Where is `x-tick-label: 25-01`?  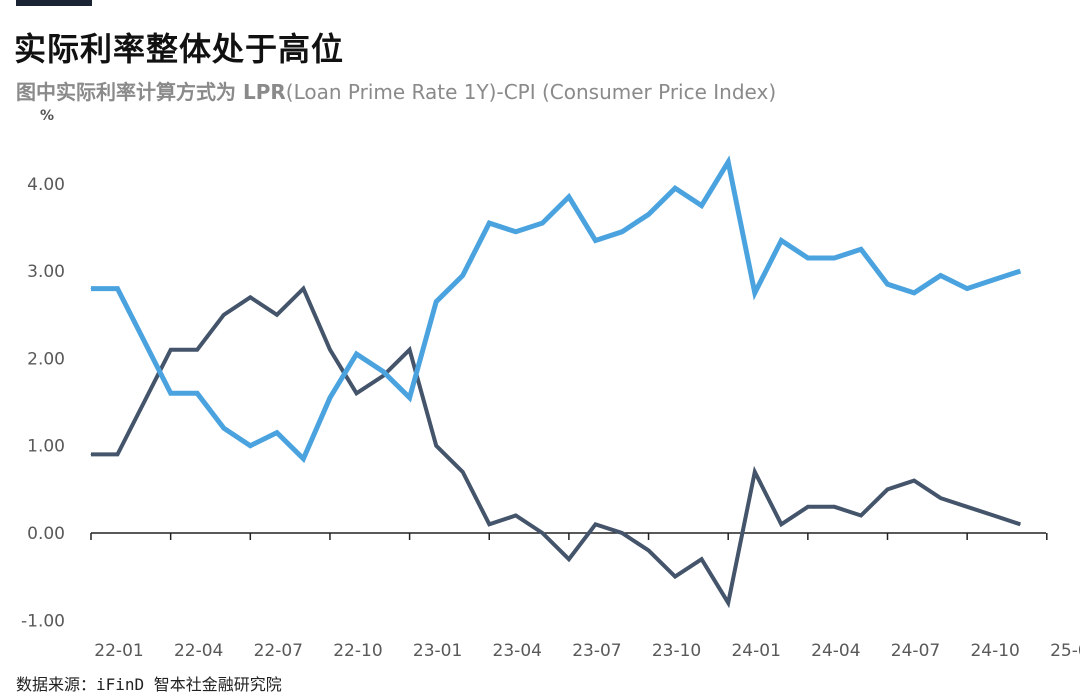 x-tick-label: 25-01 is located at coordinates (1065, 651).